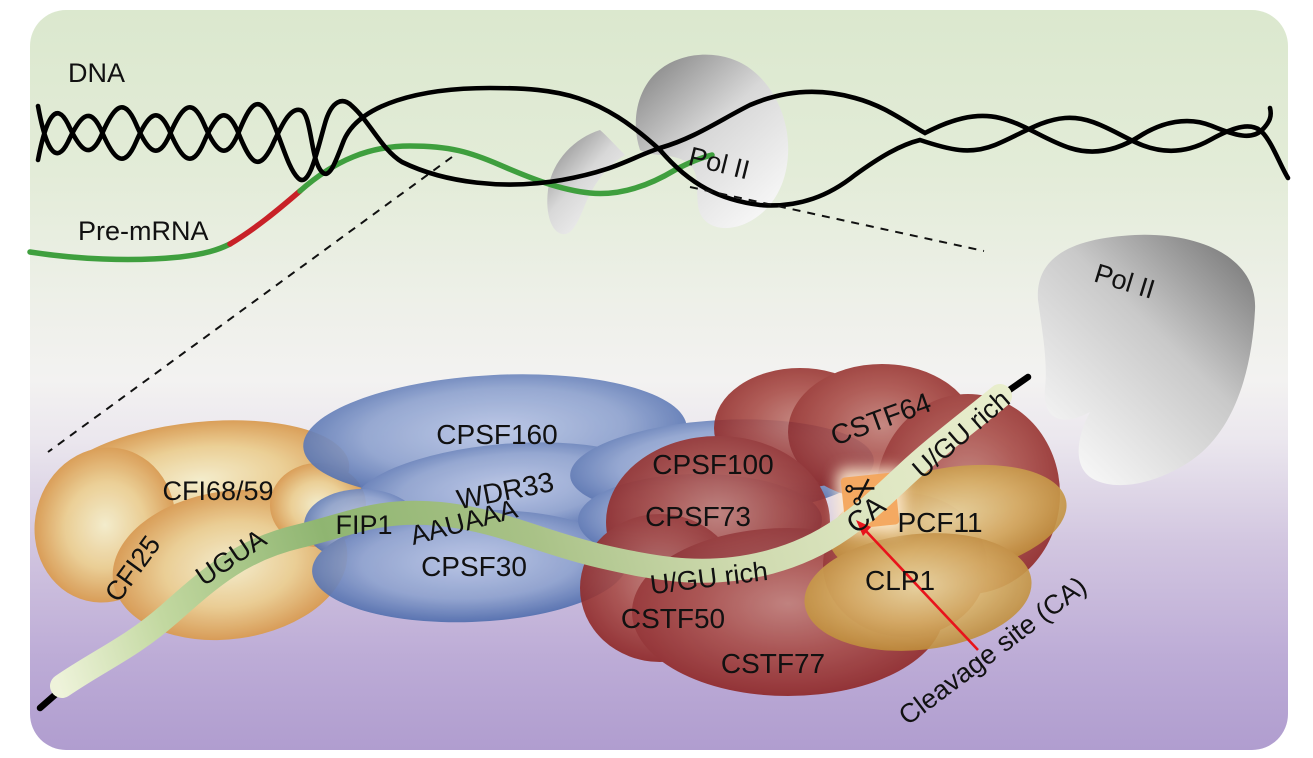 The image size is (1313, 758). I want to click on cfi68-59-label: CFI68/59, so click(217, 491).